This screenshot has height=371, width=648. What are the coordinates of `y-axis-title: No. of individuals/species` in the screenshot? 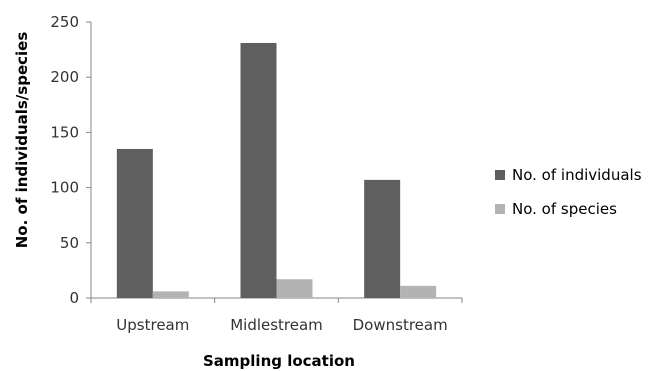 It's located at (22, 140).